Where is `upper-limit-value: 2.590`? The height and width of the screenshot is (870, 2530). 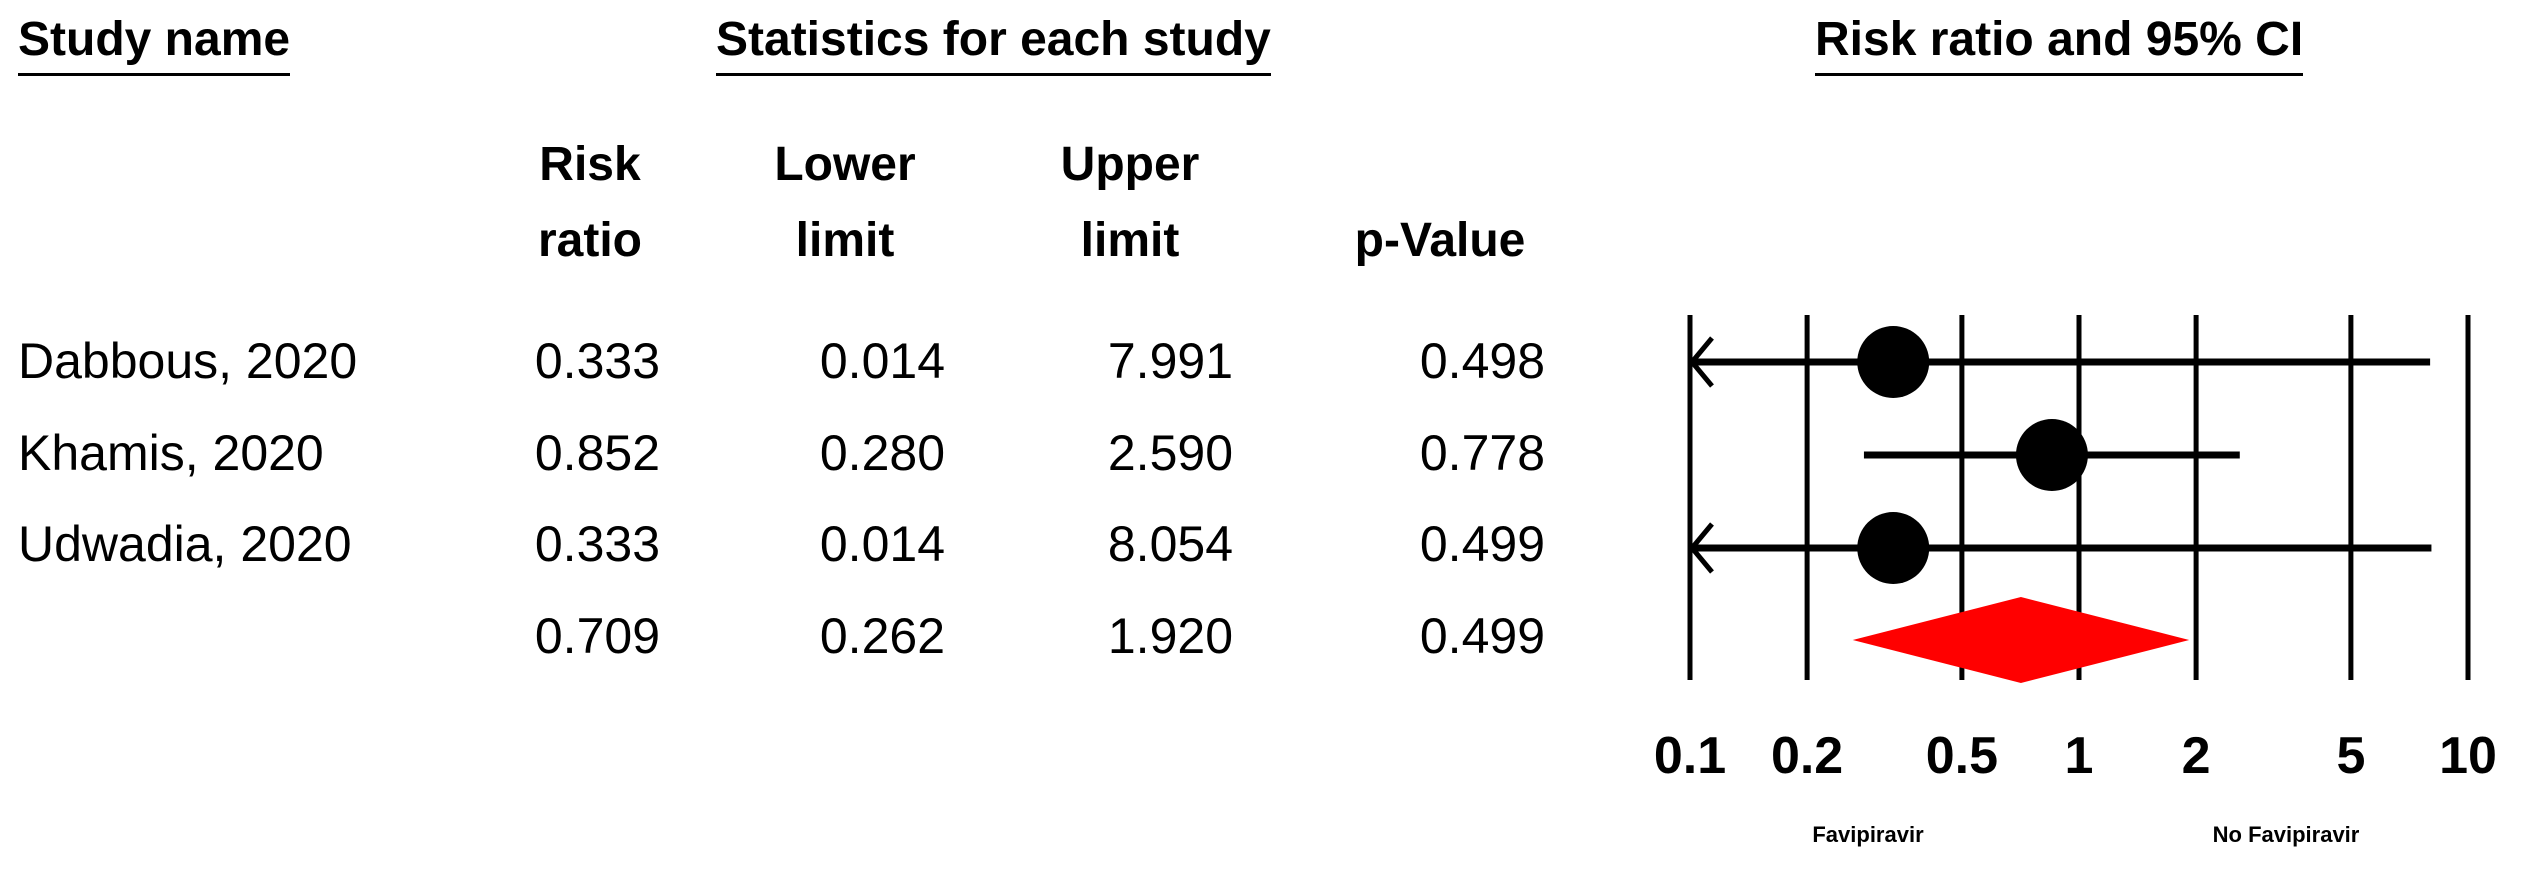
upper-limit-value: 2.590 is located at coordinates (1170, 453).